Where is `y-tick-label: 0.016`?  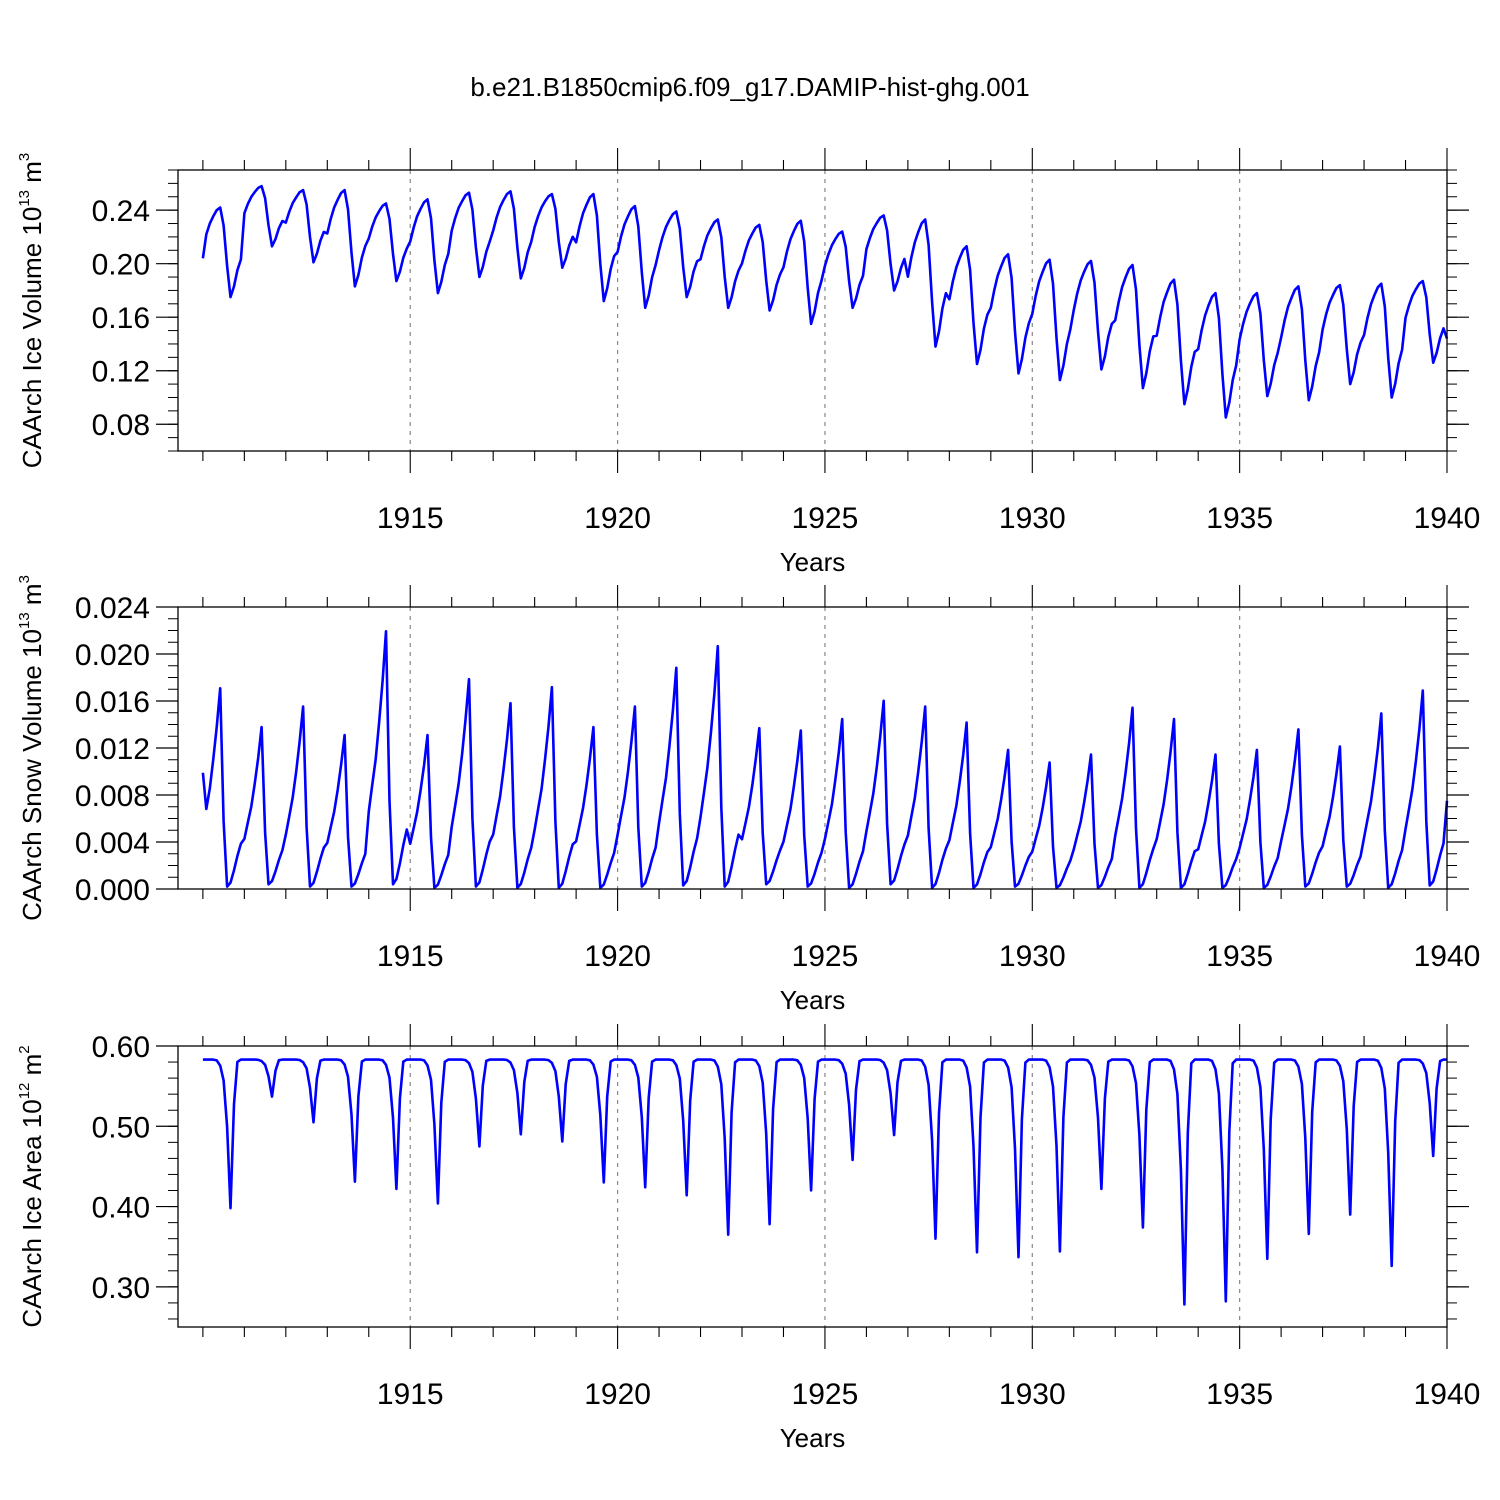 y-tick-label: 0.016 is located at coordinates (112, 702).